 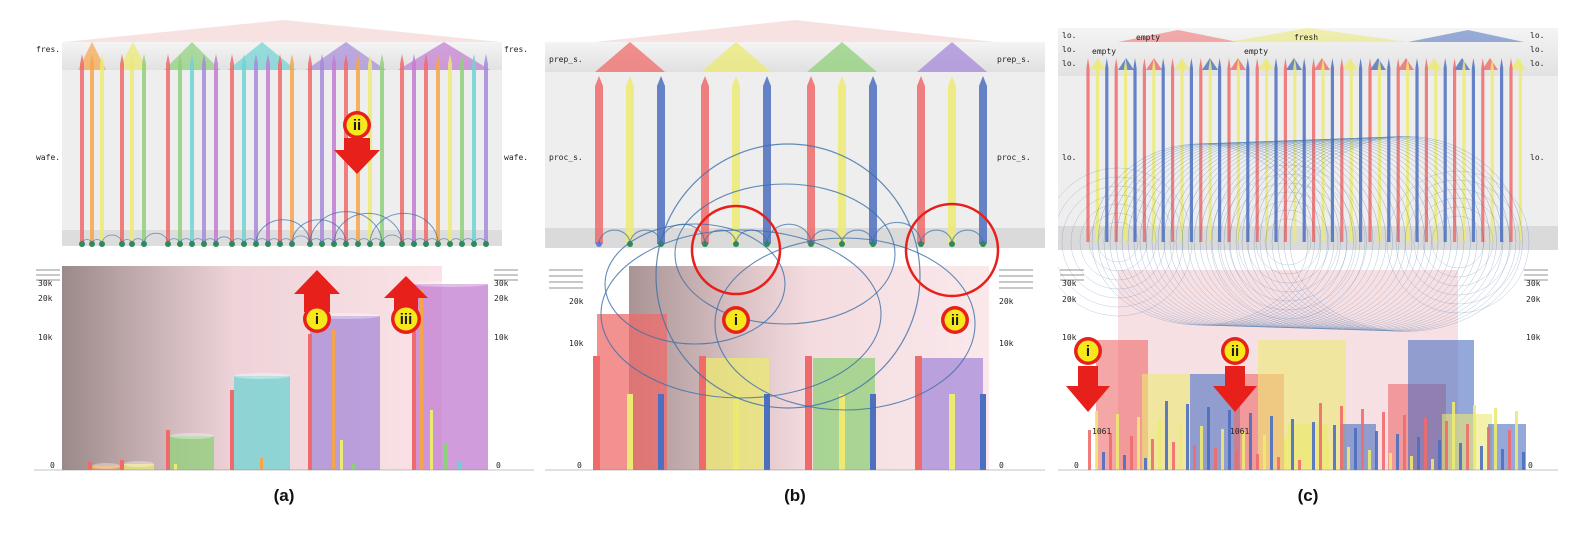 I want to click on marker-i: i, so click(x=736, y=320).